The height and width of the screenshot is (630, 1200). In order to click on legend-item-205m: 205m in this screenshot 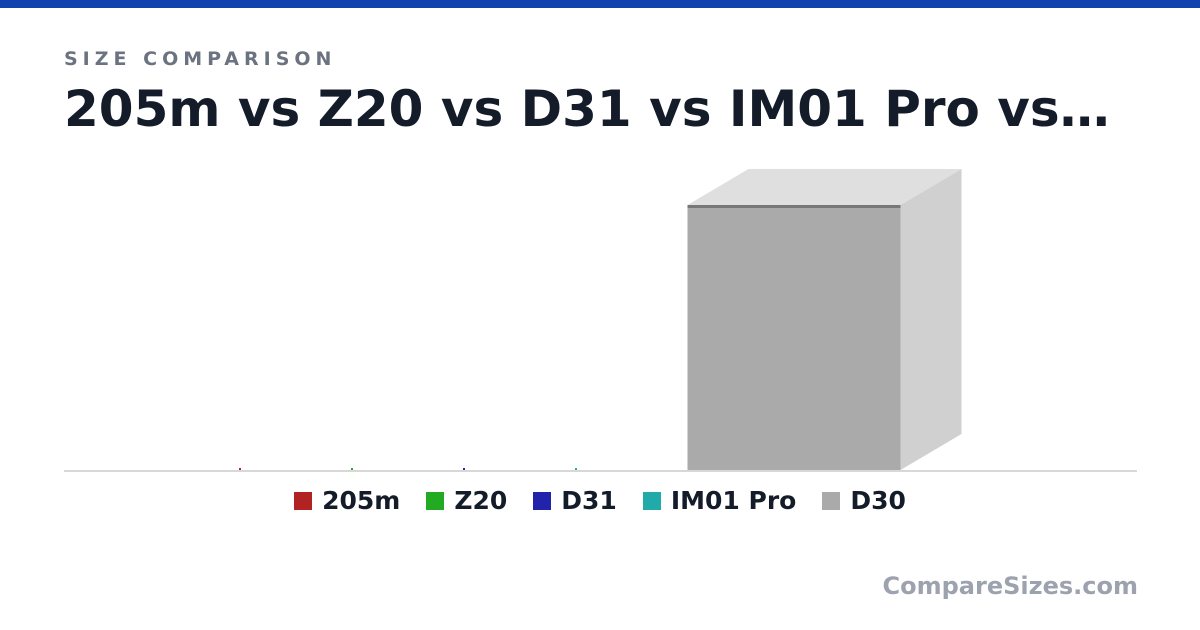, I will do `click(347, 500)`.